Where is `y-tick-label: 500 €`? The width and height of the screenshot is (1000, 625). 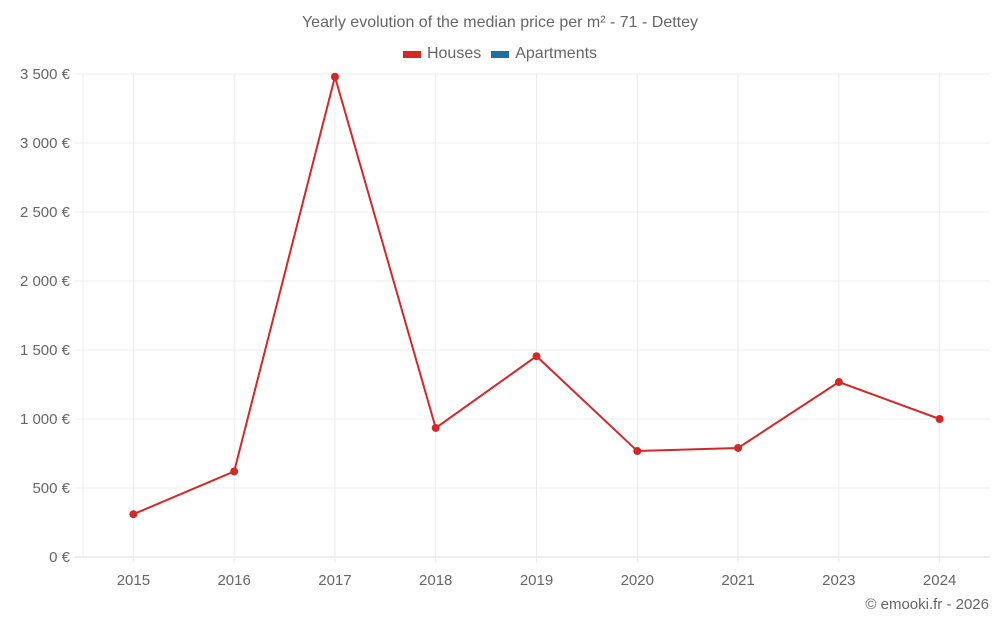 y-tick-label: 500 € is located at coordinates (51, 488).